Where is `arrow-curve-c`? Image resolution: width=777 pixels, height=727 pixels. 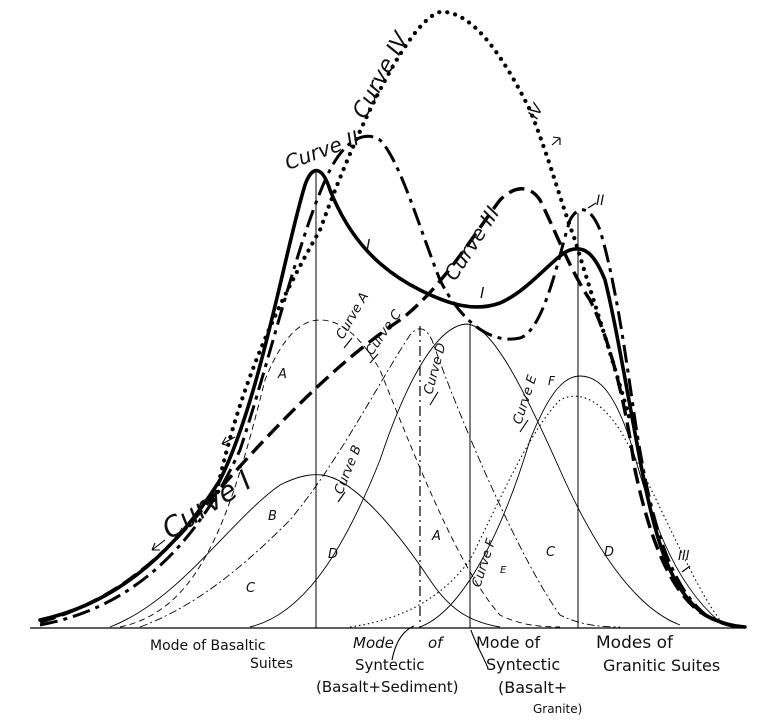
arrow-curve-c is located at coordinates (374, 358).